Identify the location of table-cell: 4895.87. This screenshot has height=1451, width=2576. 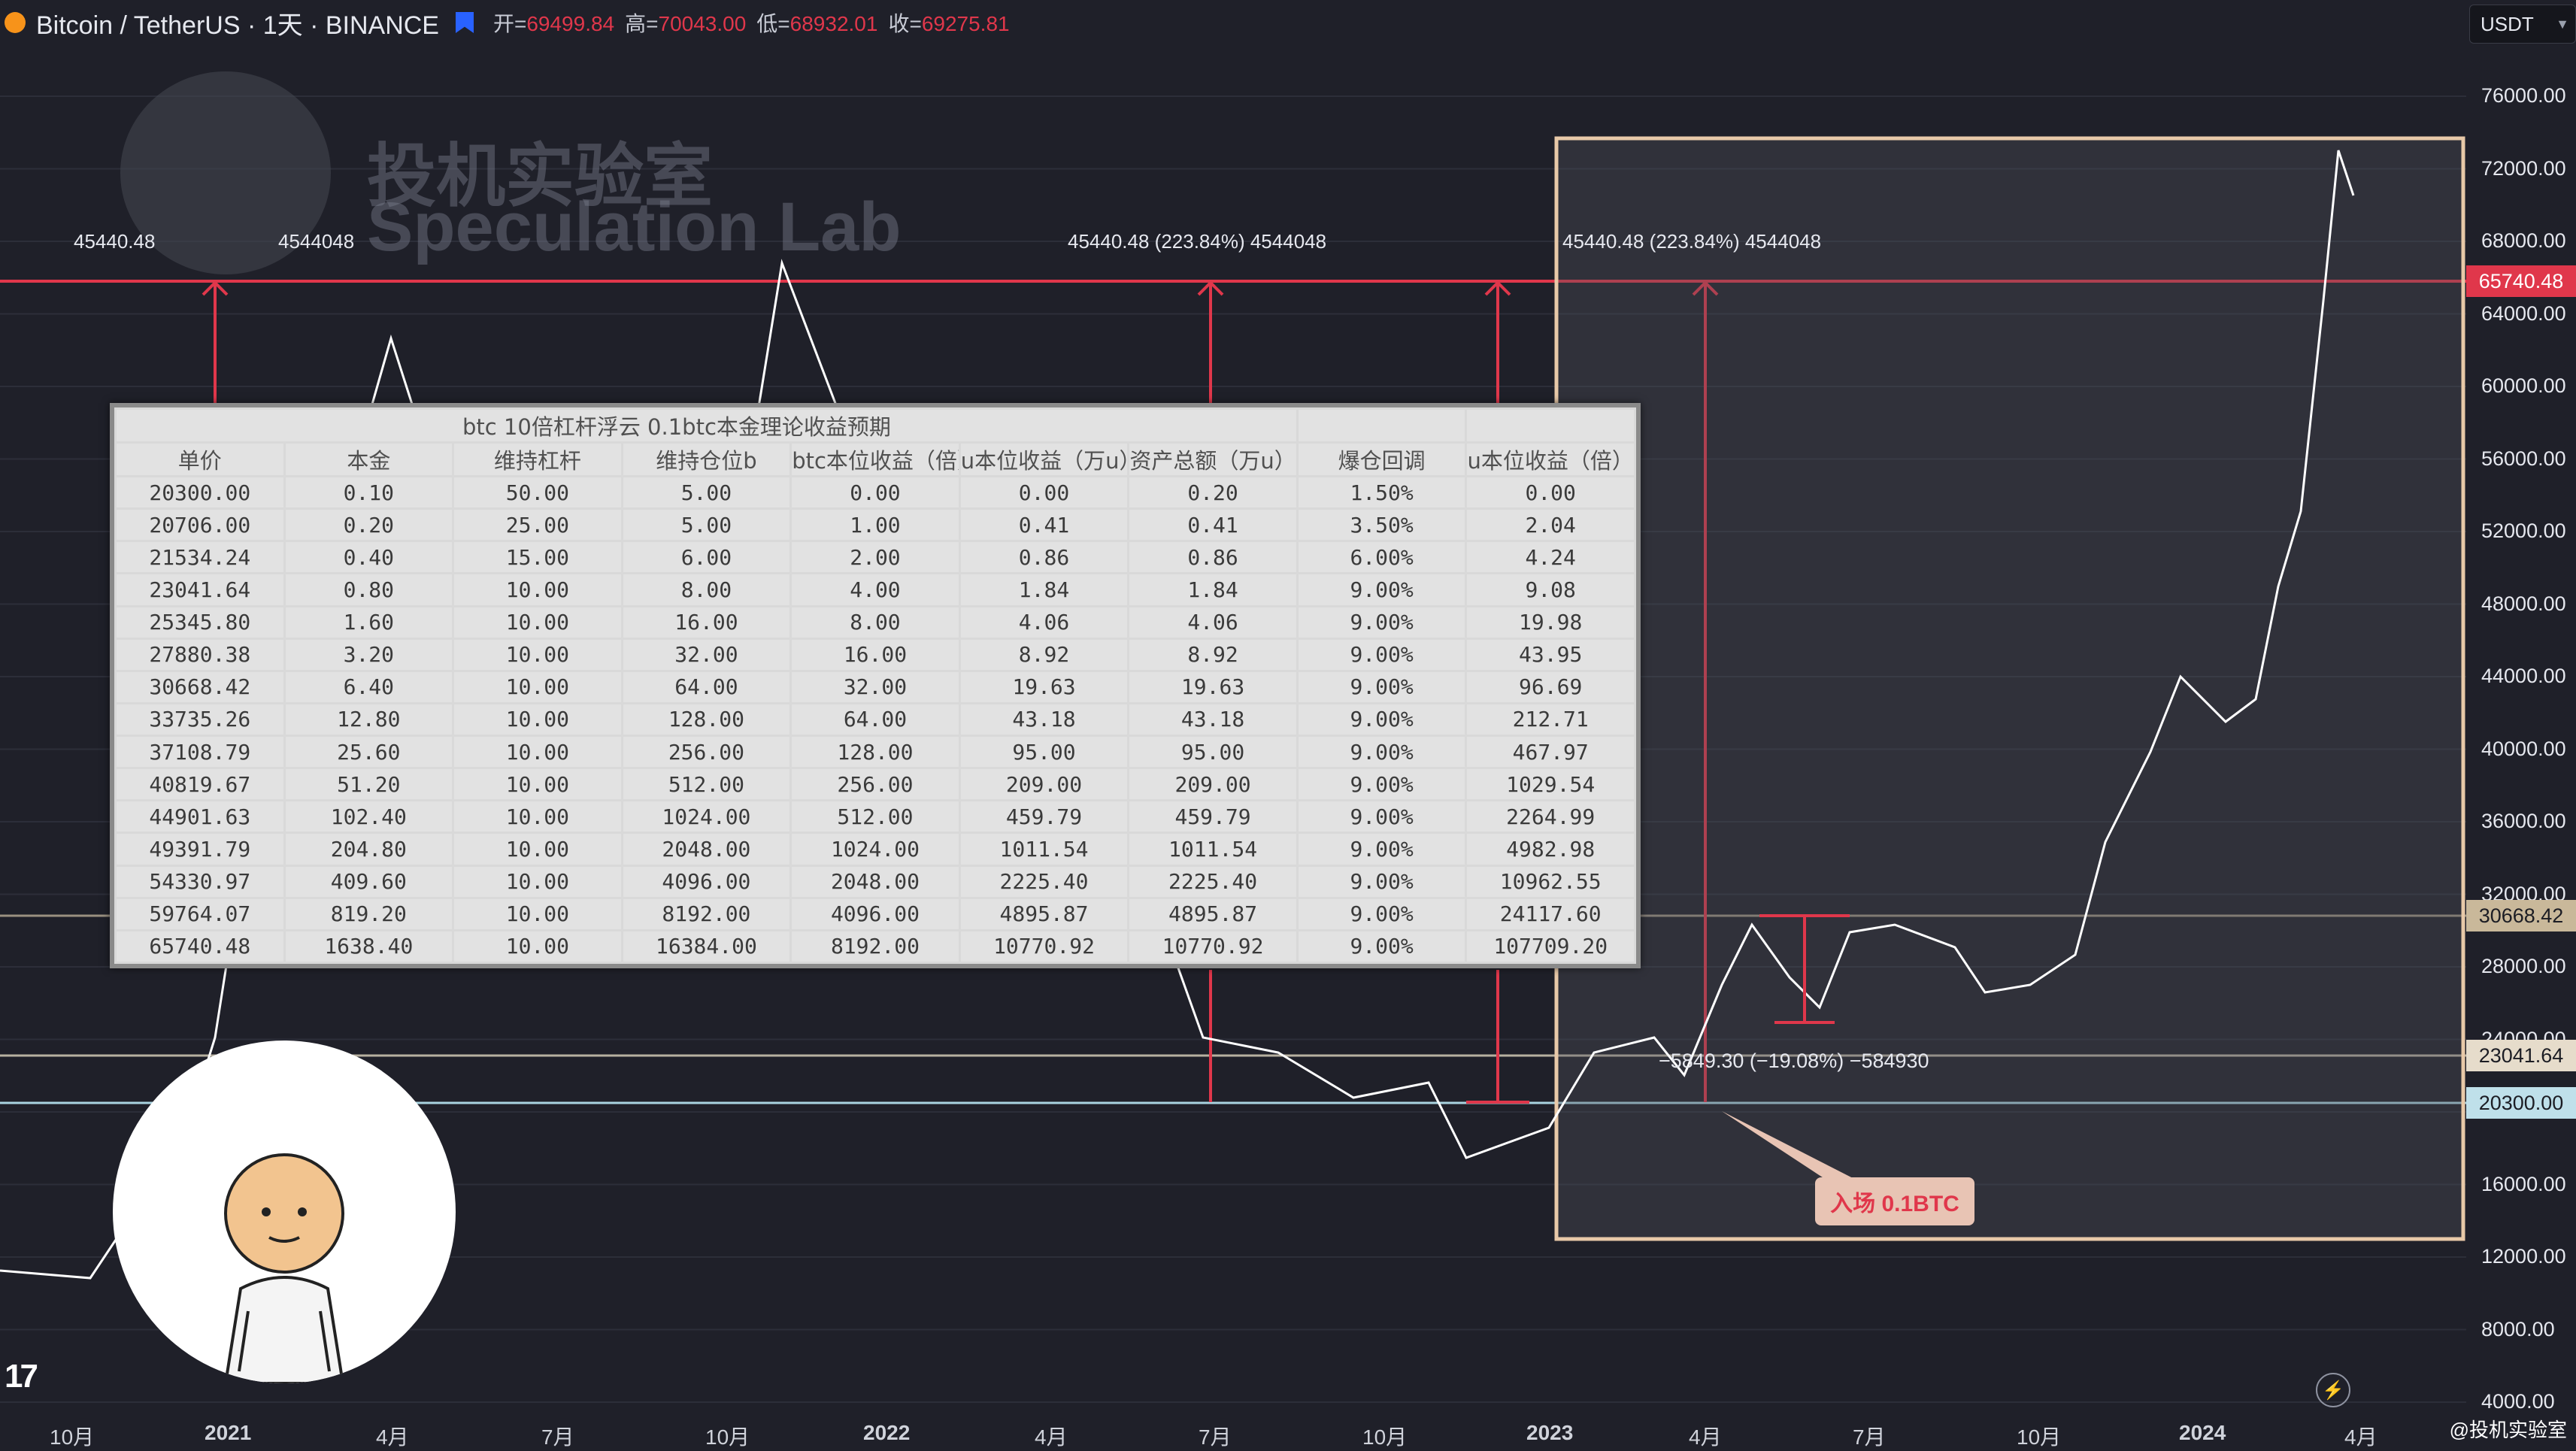
(1213, 913).